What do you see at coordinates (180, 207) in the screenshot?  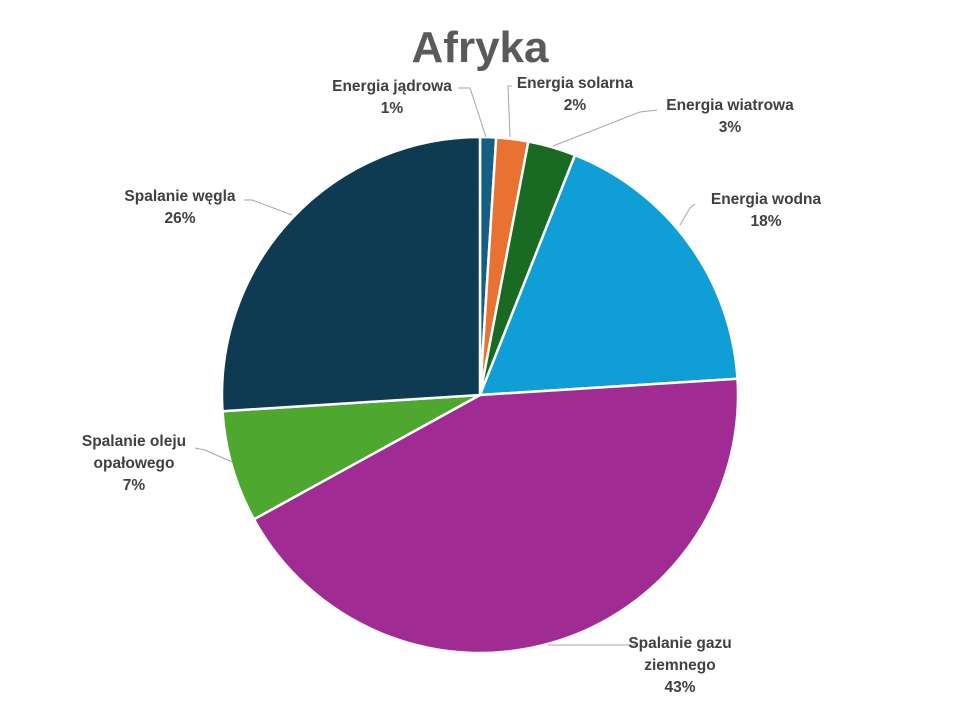 I see `slice-label-6: Spalanie węgla 26%` at bounding box center [180, 207].